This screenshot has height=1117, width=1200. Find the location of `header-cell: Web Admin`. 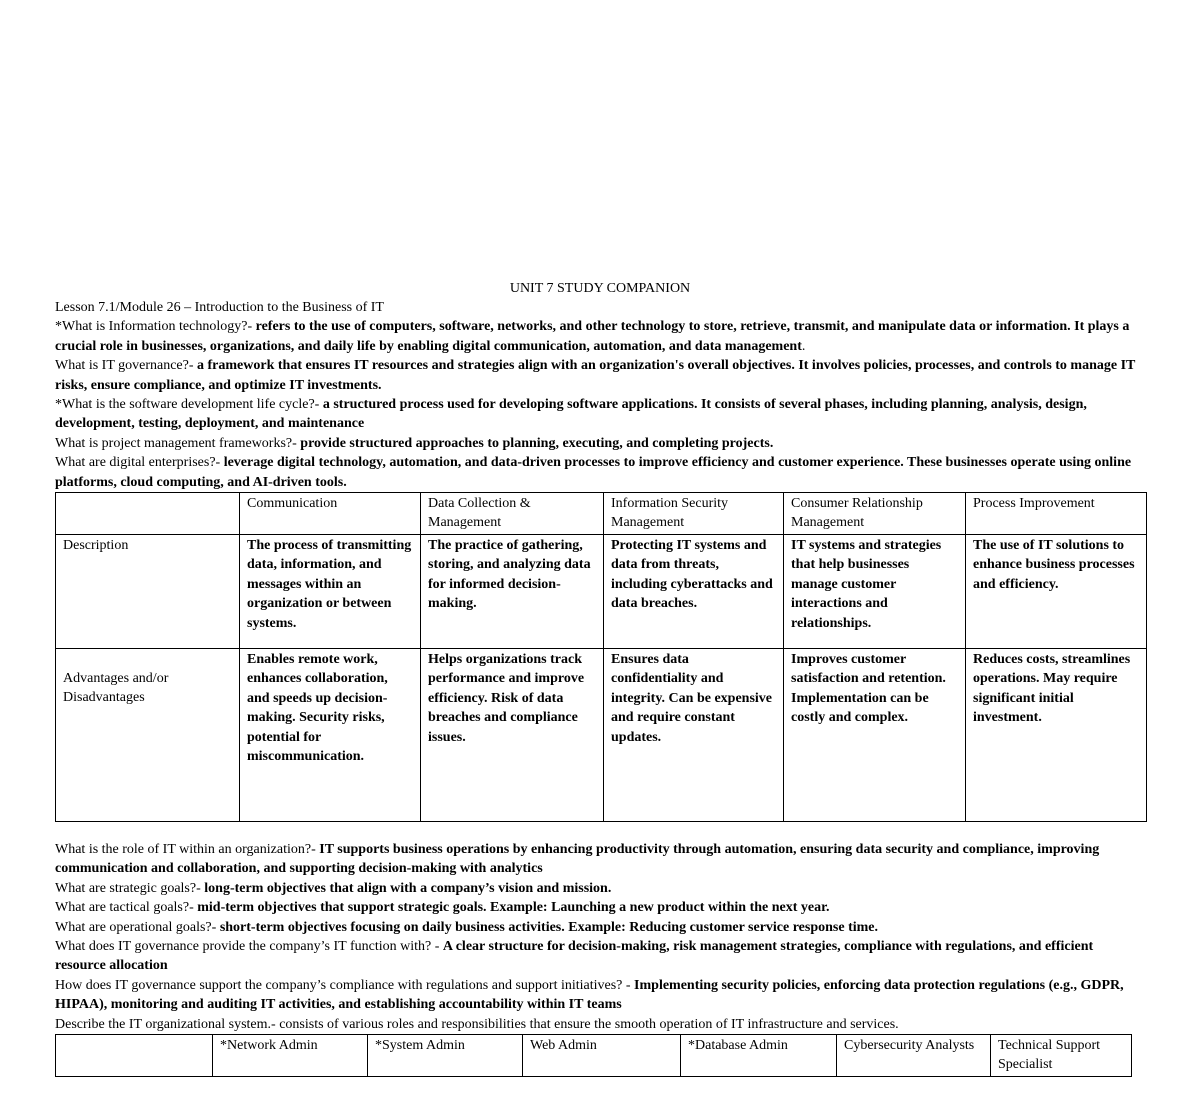

header-cell: Web Admin is located at coordinates (601, 1055).